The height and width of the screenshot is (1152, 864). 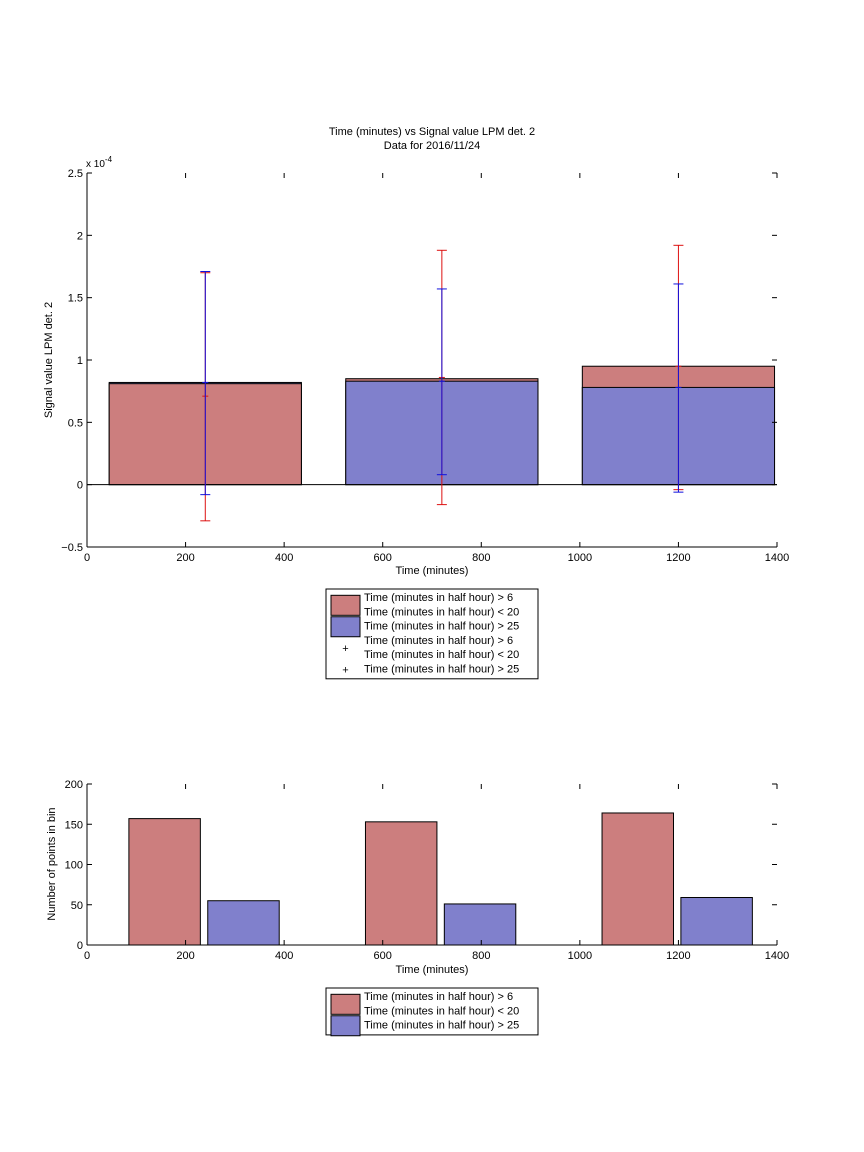 What do you see at coordinates (95, 164) in the screenshot?
I see `exponent-base: x 10` at bounding box center [95, 164].